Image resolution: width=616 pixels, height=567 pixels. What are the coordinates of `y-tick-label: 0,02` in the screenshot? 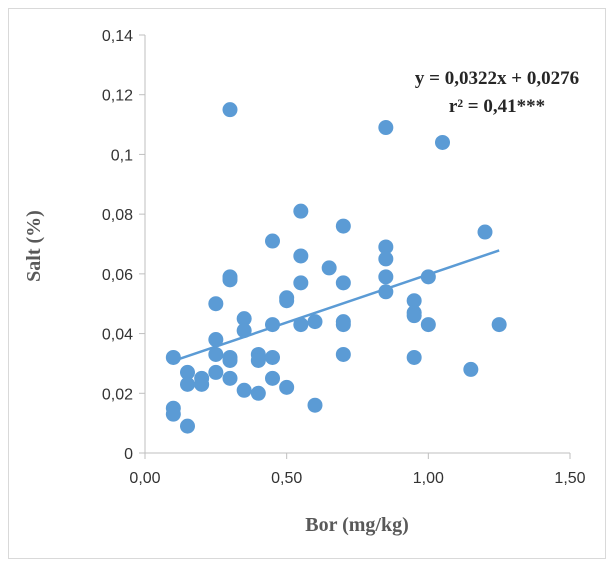 It's located at (117, 394).